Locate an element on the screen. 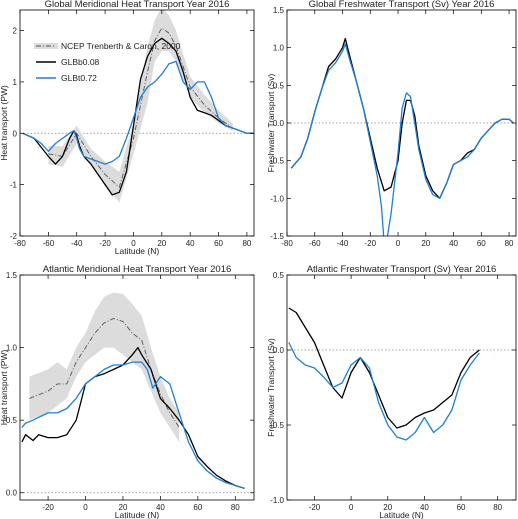  y-tick-label: 1 is located at coordinates (15, 82).